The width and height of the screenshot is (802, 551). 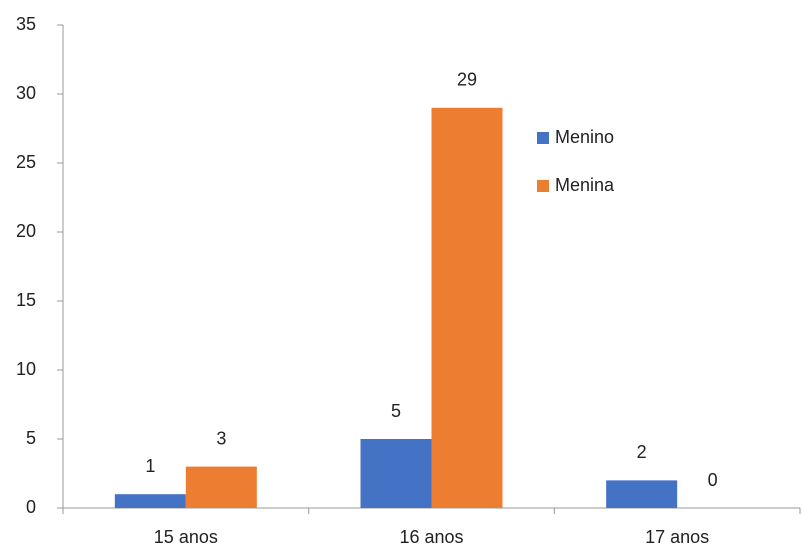 What do you see at coordinates (26, 369) in the screenshot?
I see `y-tick-label: 10` at bounding box center [26, 369].